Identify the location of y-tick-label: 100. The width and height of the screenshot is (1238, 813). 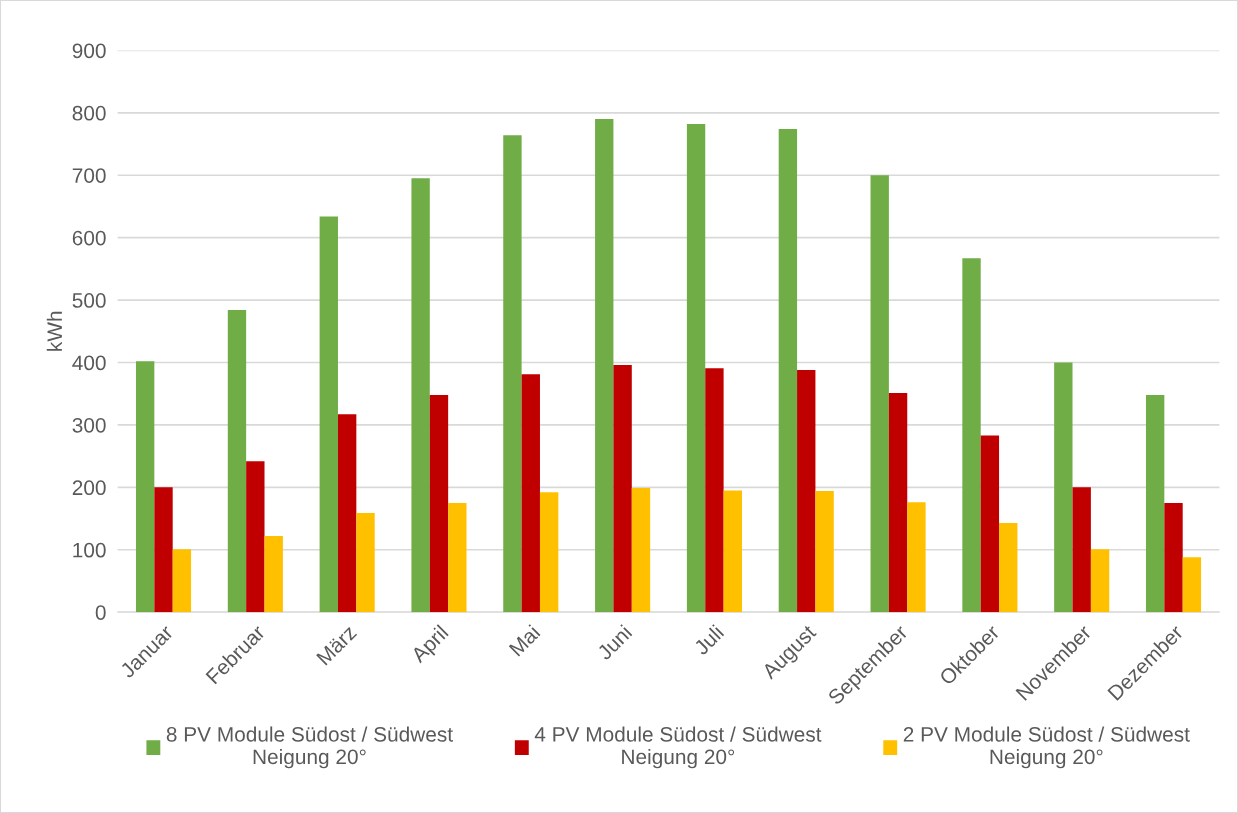
(89, 550).